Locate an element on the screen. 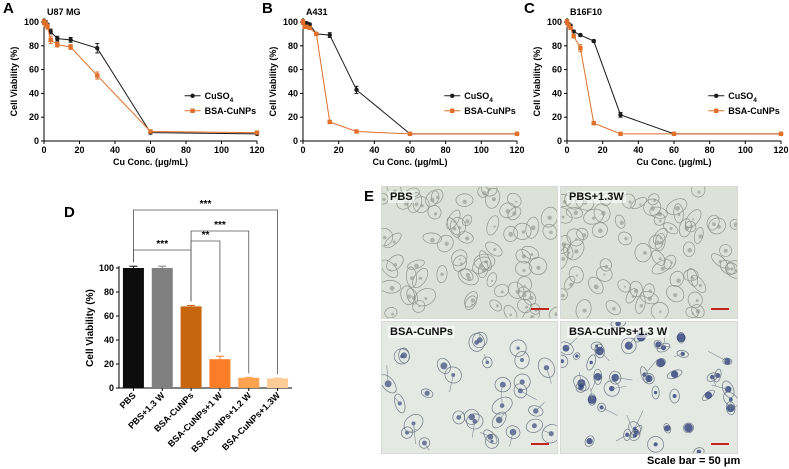 The height and width of the screenshot is (469, 789). y-tick-label: 40 is located at coordinates (34, 93).